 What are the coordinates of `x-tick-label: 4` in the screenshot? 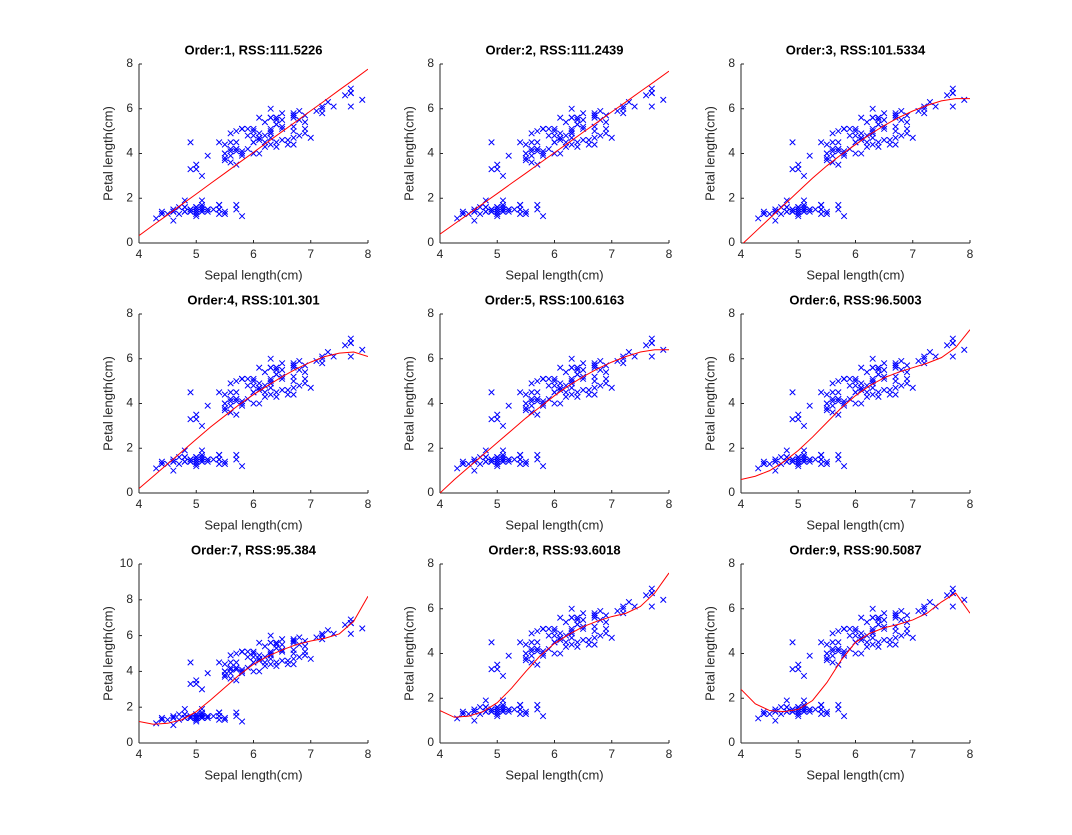 It's located at (139, 754).